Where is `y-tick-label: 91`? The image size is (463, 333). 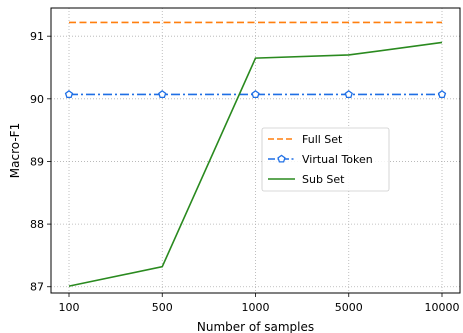
y-tick-label: 91 is located at coordinates (37, 36).